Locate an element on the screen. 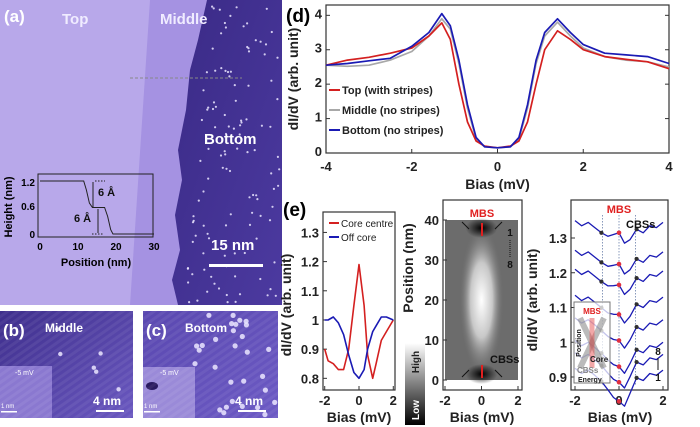 This screenshot has height=427, width=700. y-tick-label: 0.9 is located at coordinates (558, 377).